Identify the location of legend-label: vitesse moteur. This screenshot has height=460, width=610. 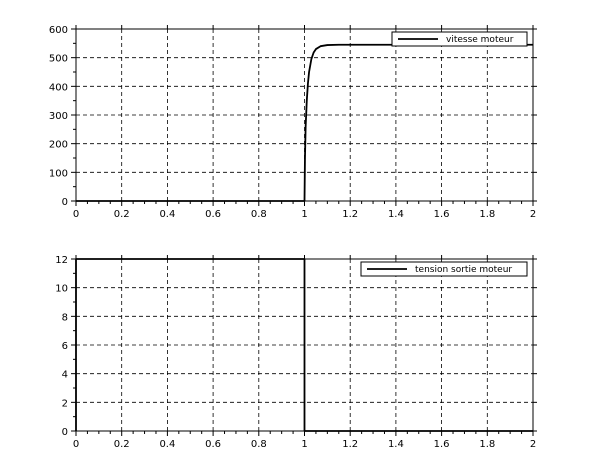
(480, 40).